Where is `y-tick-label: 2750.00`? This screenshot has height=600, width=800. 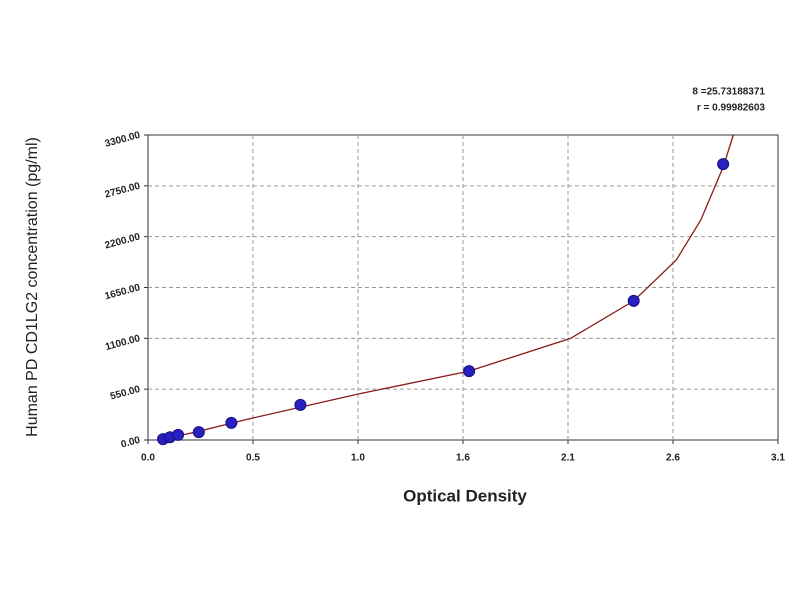 y-tick-label: 2750.00 is located at coordinates (123, 191).